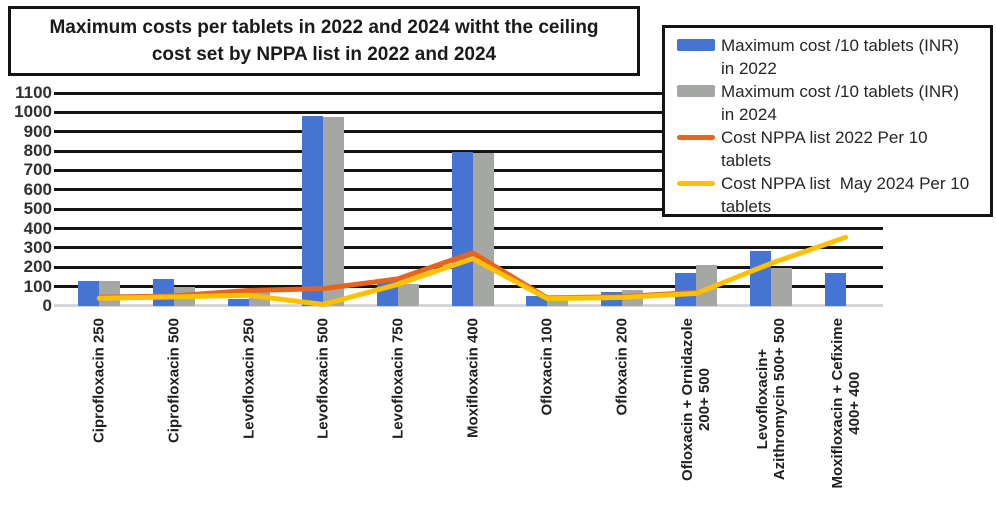 Image resolution: width=996 pixels, height=514 pixels. What do you see at coordinates (37, 286) in the screenshot?
I see `y-tick-label: 100` at bounding box center [37, 286].